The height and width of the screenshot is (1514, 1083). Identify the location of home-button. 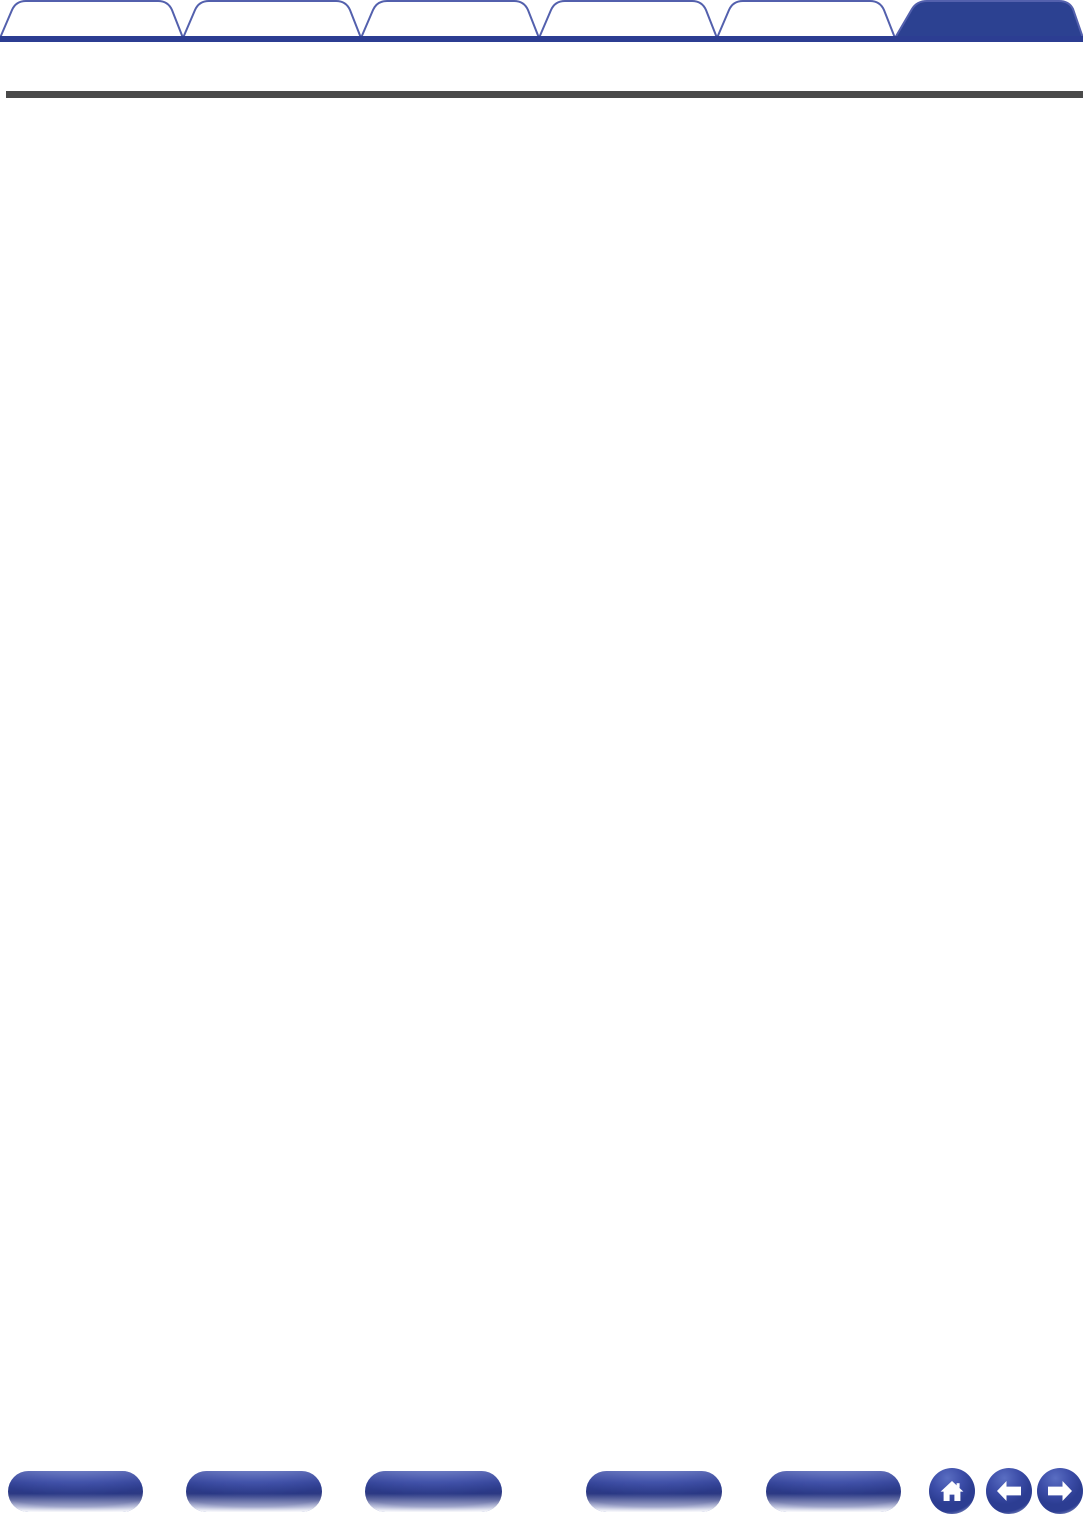
(952, 1491).